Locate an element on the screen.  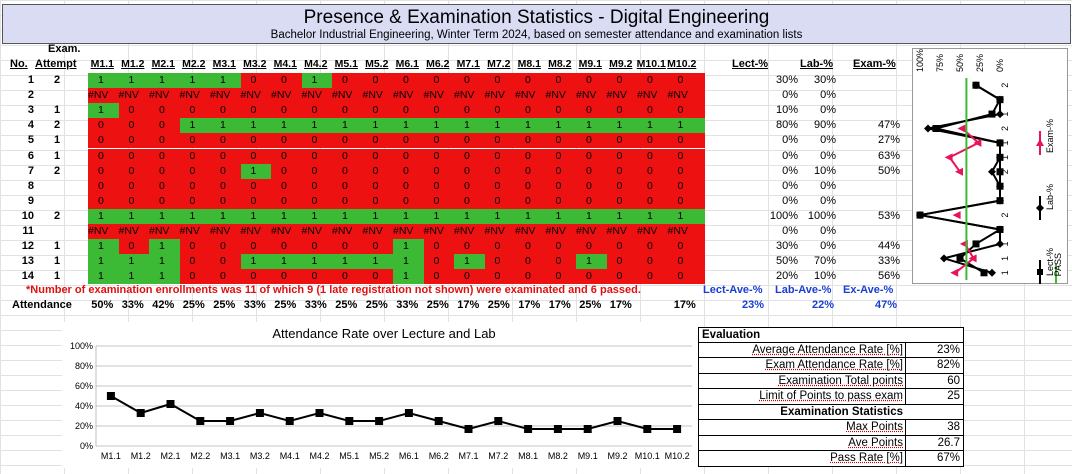
evaluation-row-label: Examination Total points is located at coordinates (840, 380).